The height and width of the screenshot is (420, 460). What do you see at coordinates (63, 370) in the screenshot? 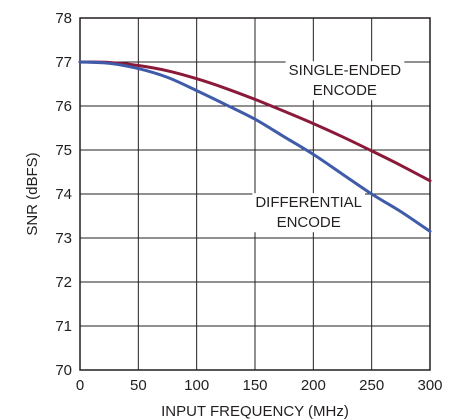
I see `y-tick-label: 70` at bounding box center [63, 370].